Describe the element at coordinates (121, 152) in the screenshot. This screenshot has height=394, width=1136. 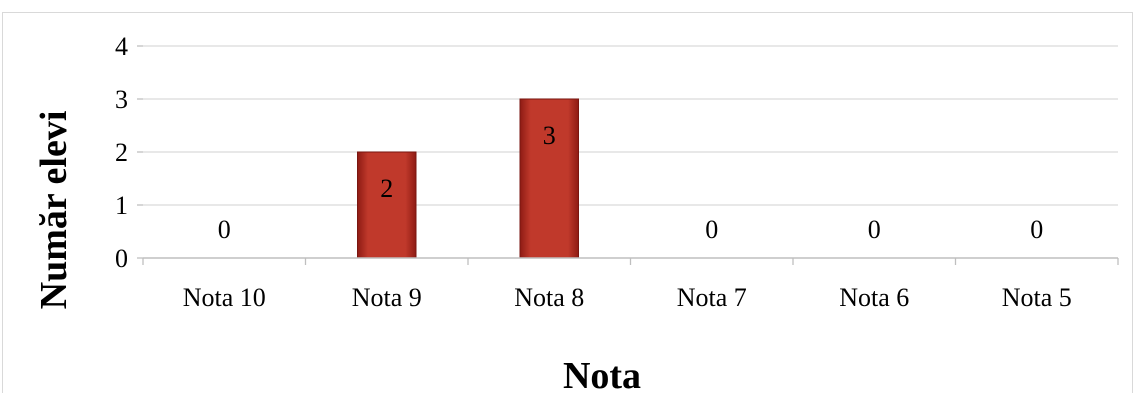
I see `y-tick-label: 2` at that location.